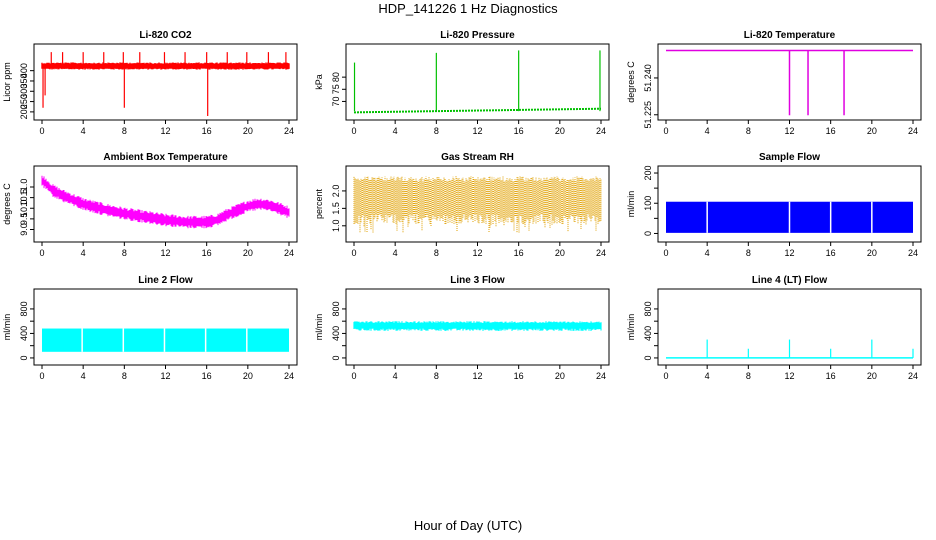  I want to click on y-tick-label: 9.0, so click(24, 229).